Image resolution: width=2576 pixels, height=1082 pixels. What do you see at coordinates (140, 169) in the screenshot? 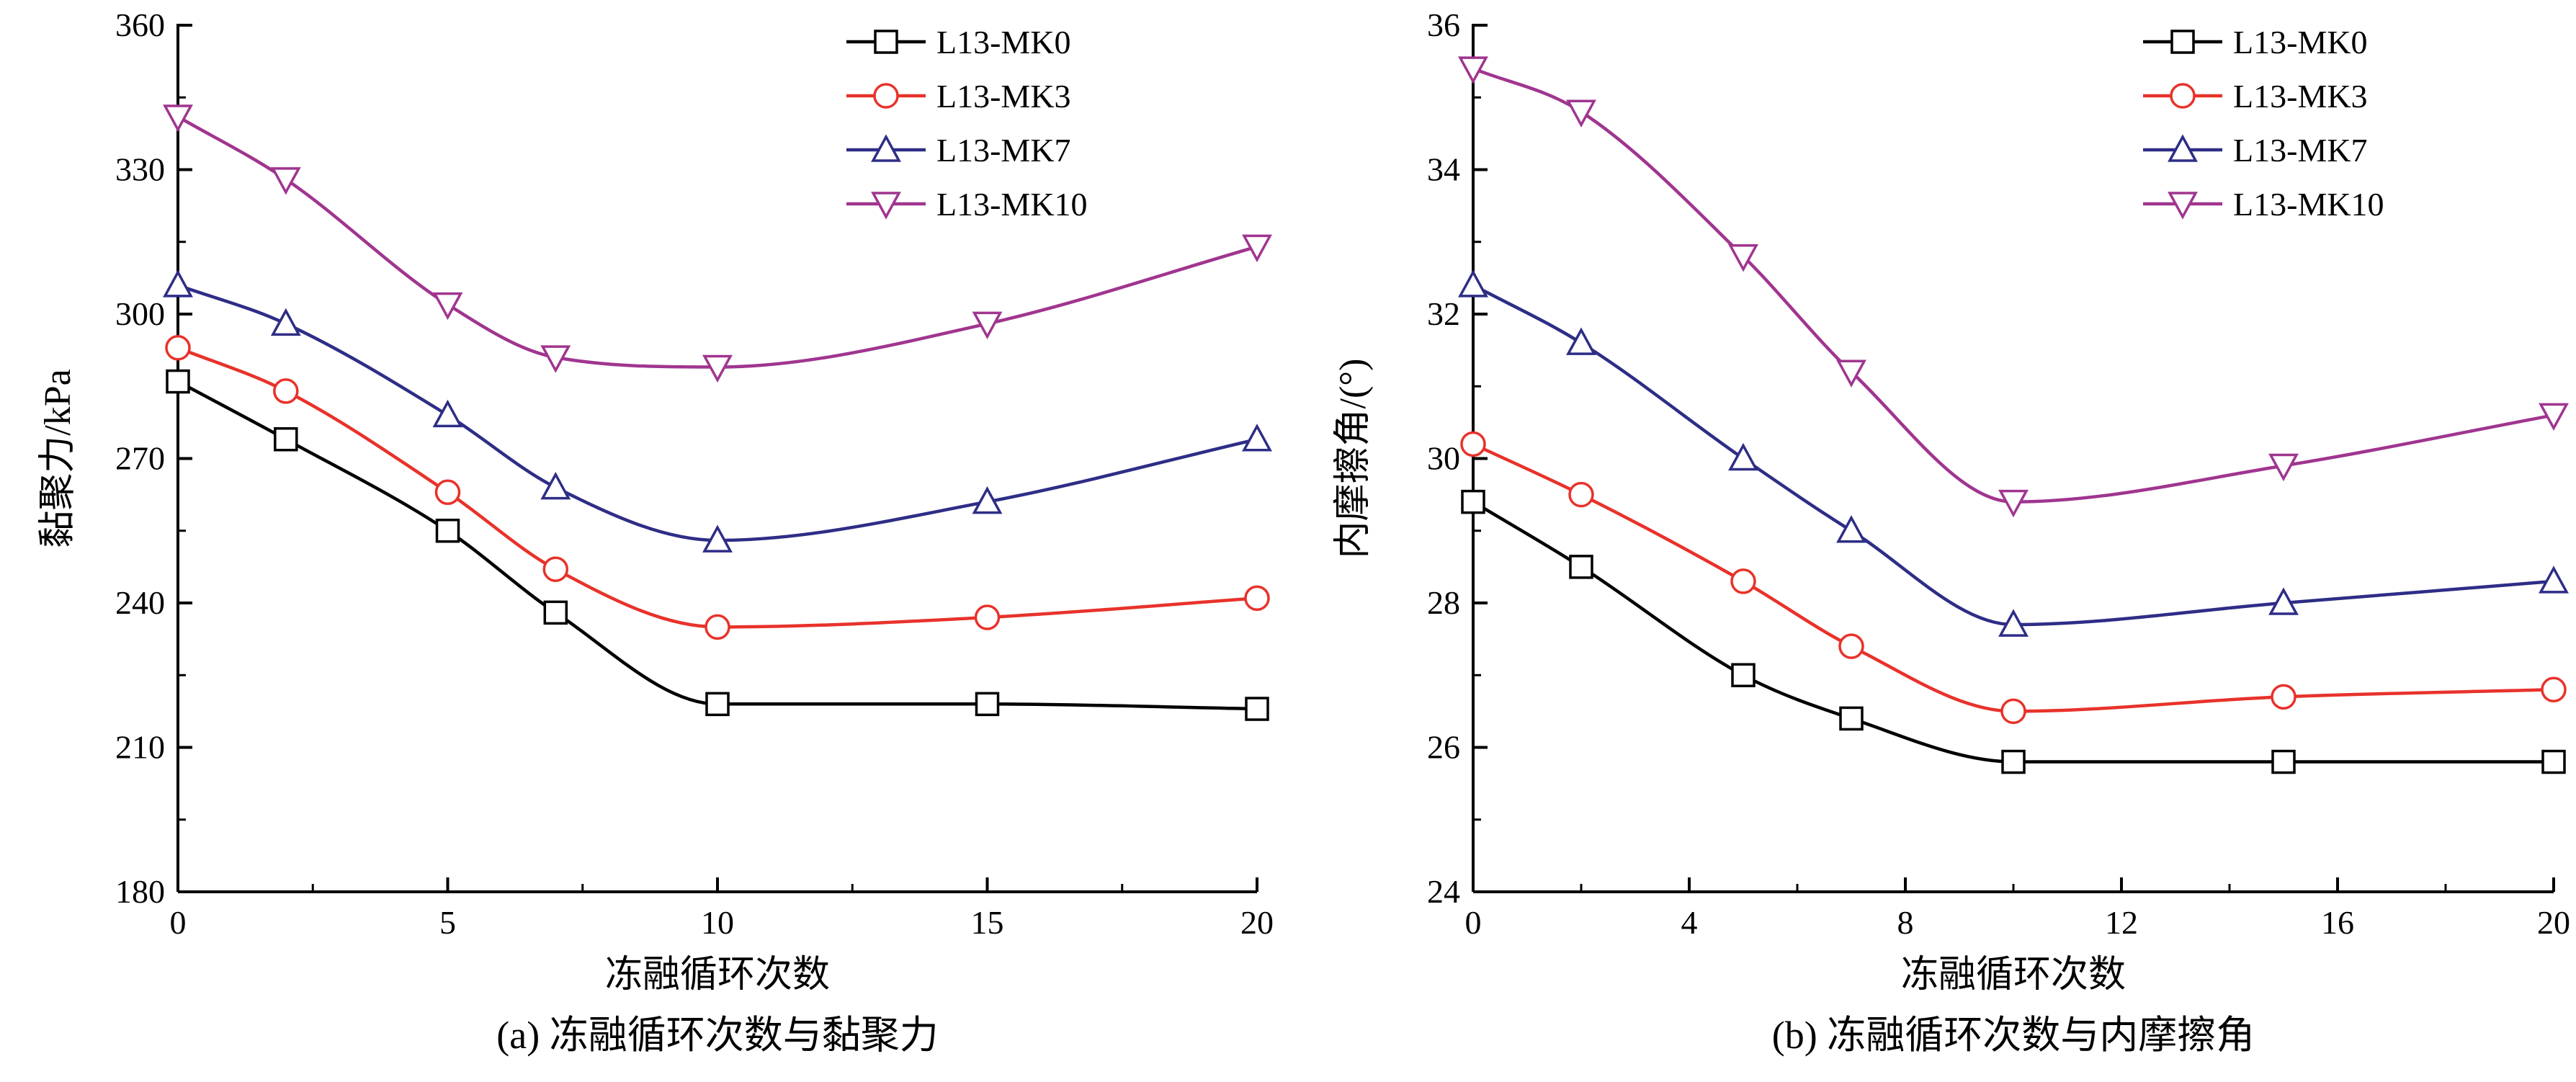
I see `y-tick-label: 330` at bounding box center [140, 169].